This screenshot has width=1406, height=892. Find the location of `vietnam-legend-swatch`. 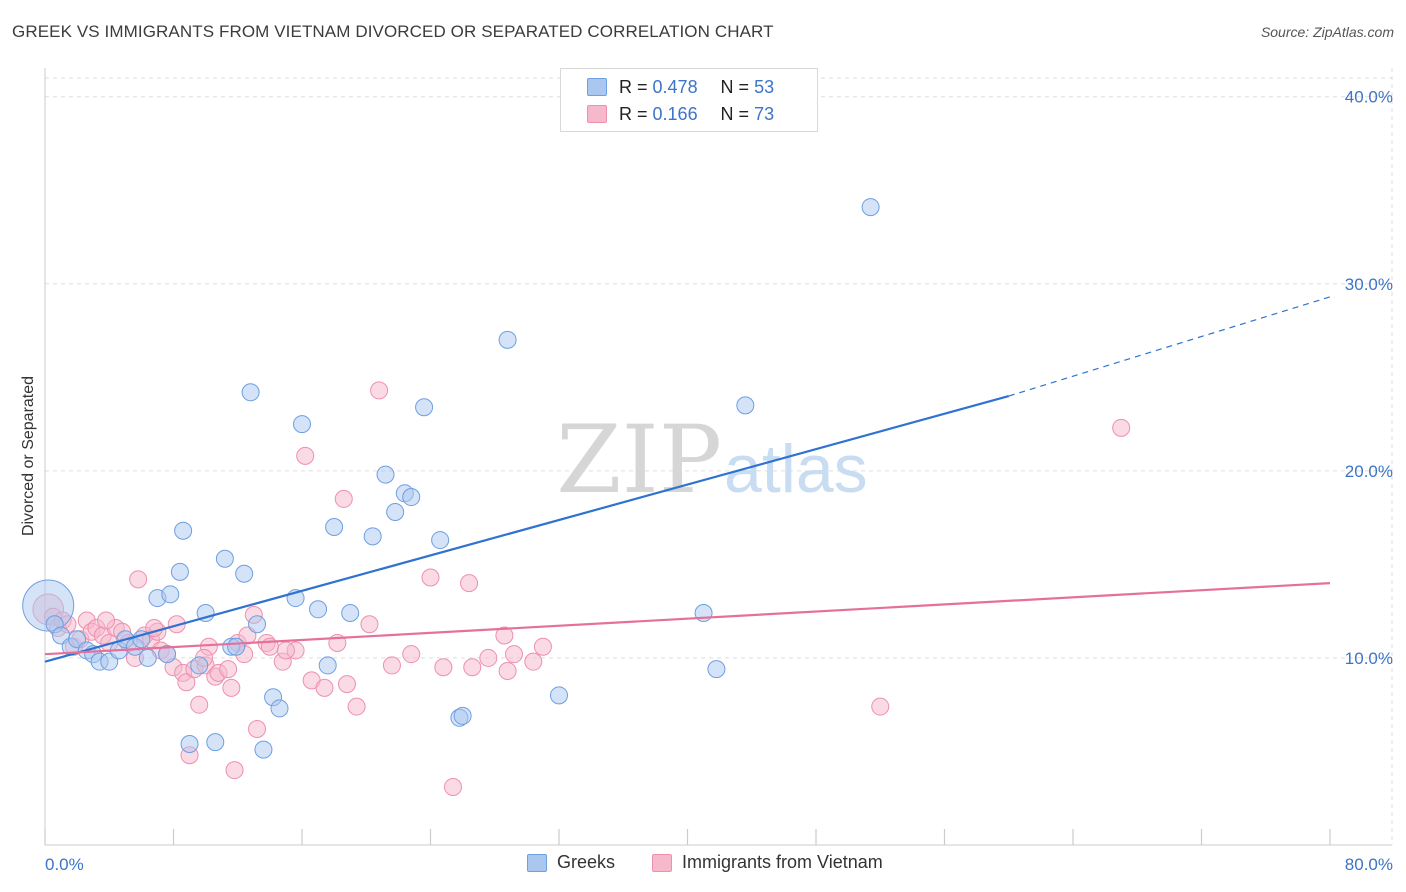

vietnam-legend-swatch is located at coordinates (662, 862).